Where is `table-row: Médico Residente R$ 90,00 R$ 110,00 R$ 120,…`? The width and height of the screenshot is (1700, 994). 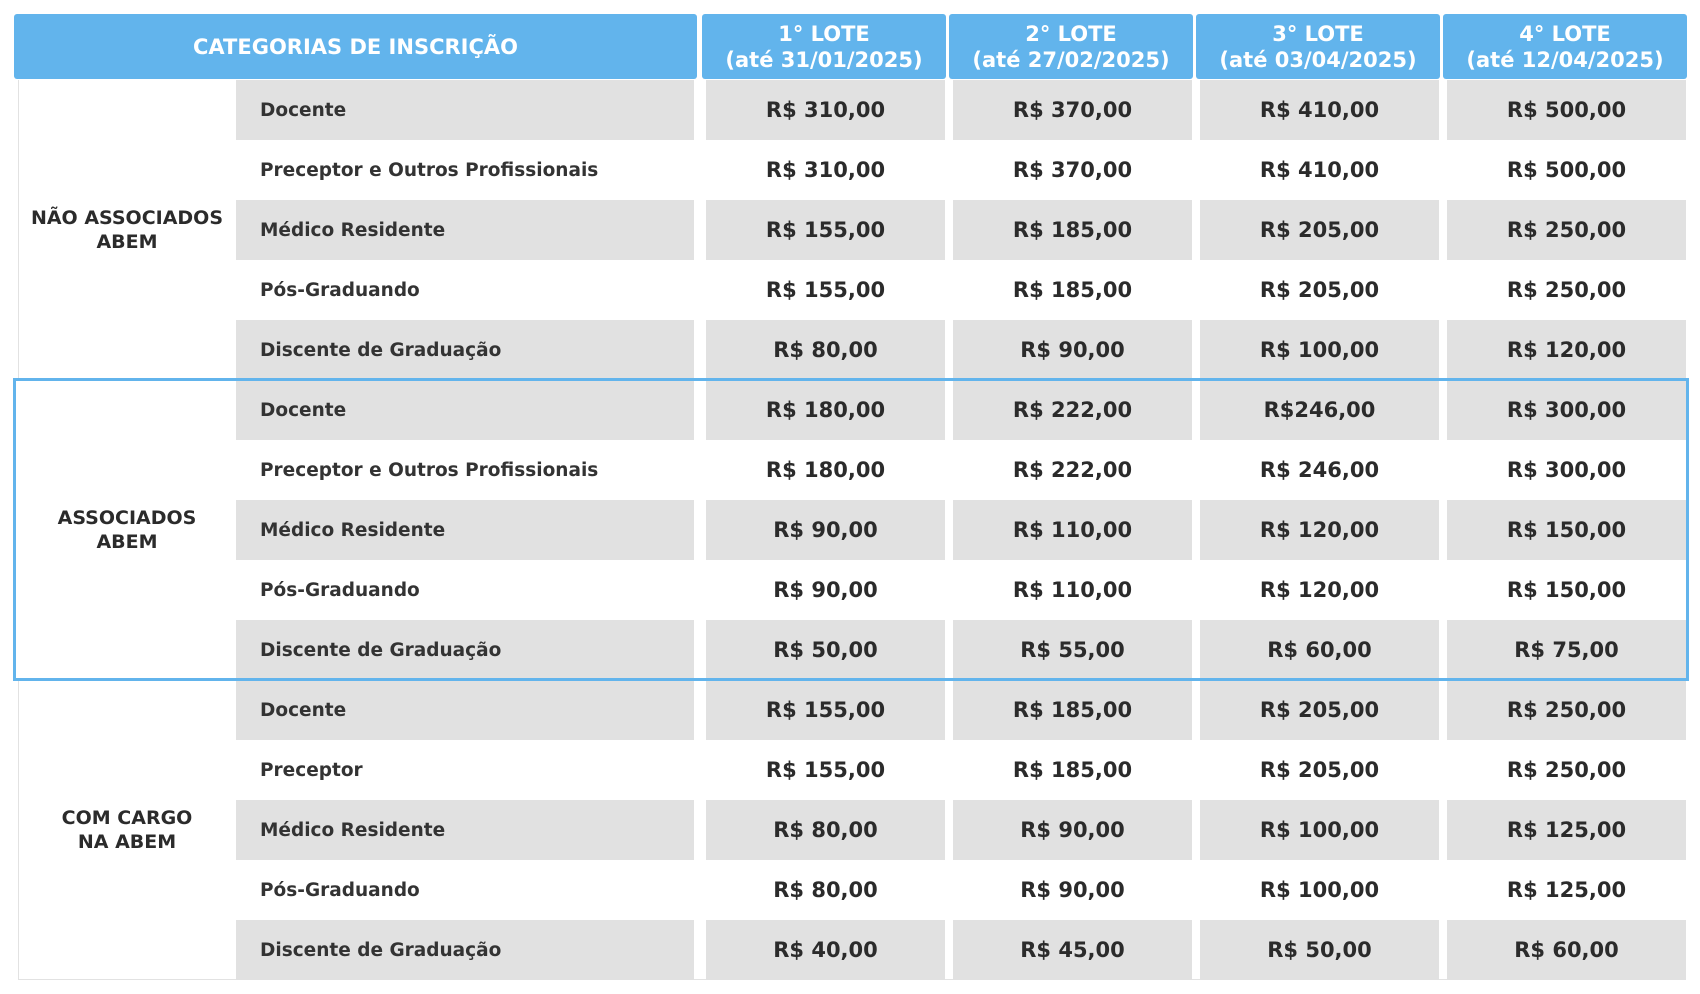 table-row: Médico Residente R$ 90,00 R$ 110,00 R$ 120,… is located at coordinates (952, 530).